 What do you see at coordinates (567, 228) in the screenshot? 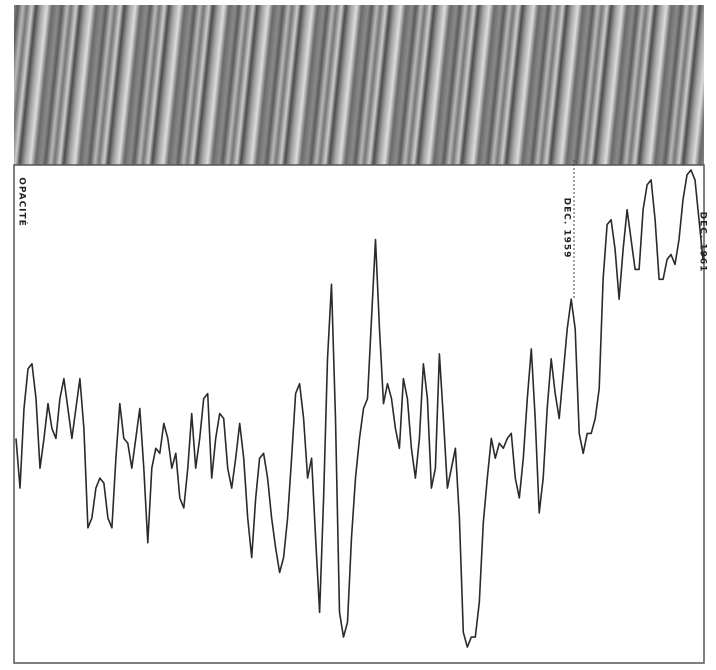
I see `annotation: DEC. 1959` at bounding box center [567, 228].